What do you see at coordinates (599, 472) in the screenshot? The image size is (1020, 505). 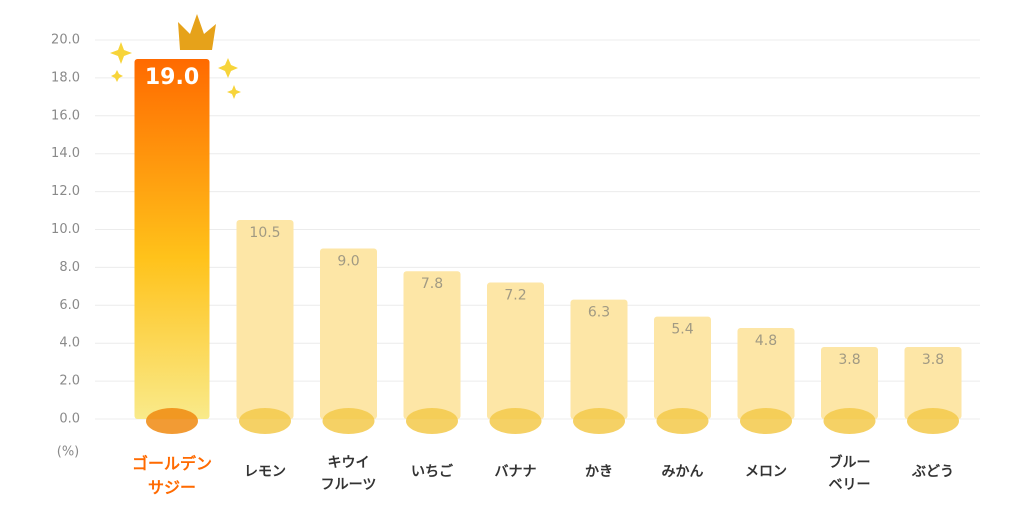 I see `x-tick-label: かき` at bounding box center [599, 472].